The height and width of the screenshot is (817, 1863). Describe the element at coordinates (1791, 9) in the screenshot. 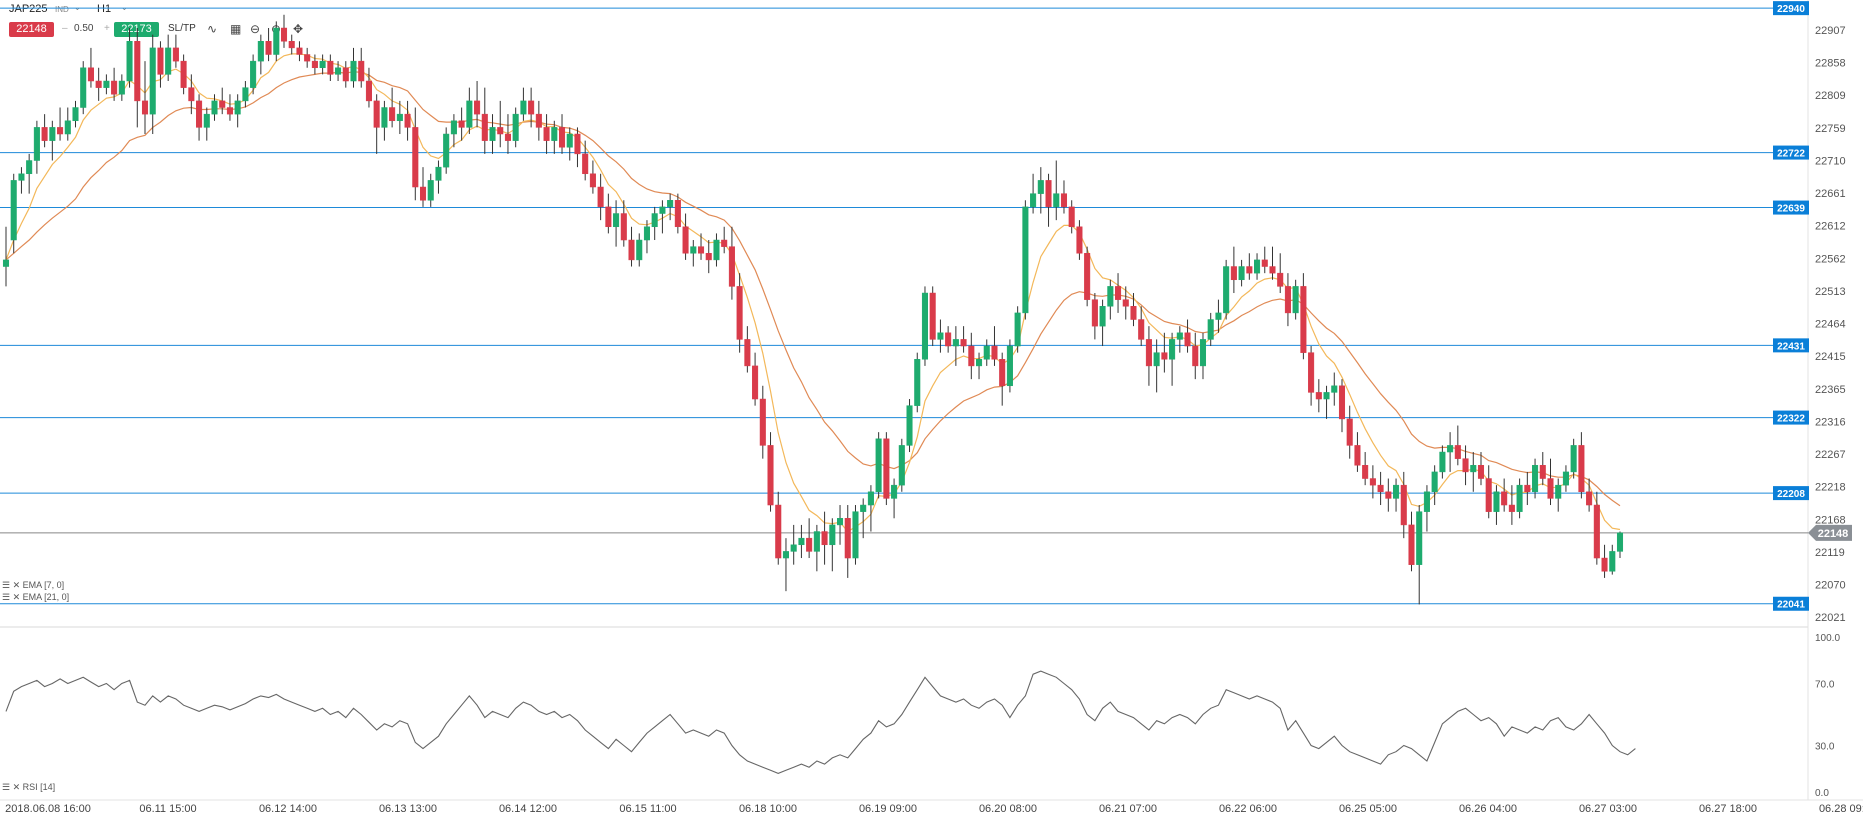

I see `level-label: 22940` at that location.